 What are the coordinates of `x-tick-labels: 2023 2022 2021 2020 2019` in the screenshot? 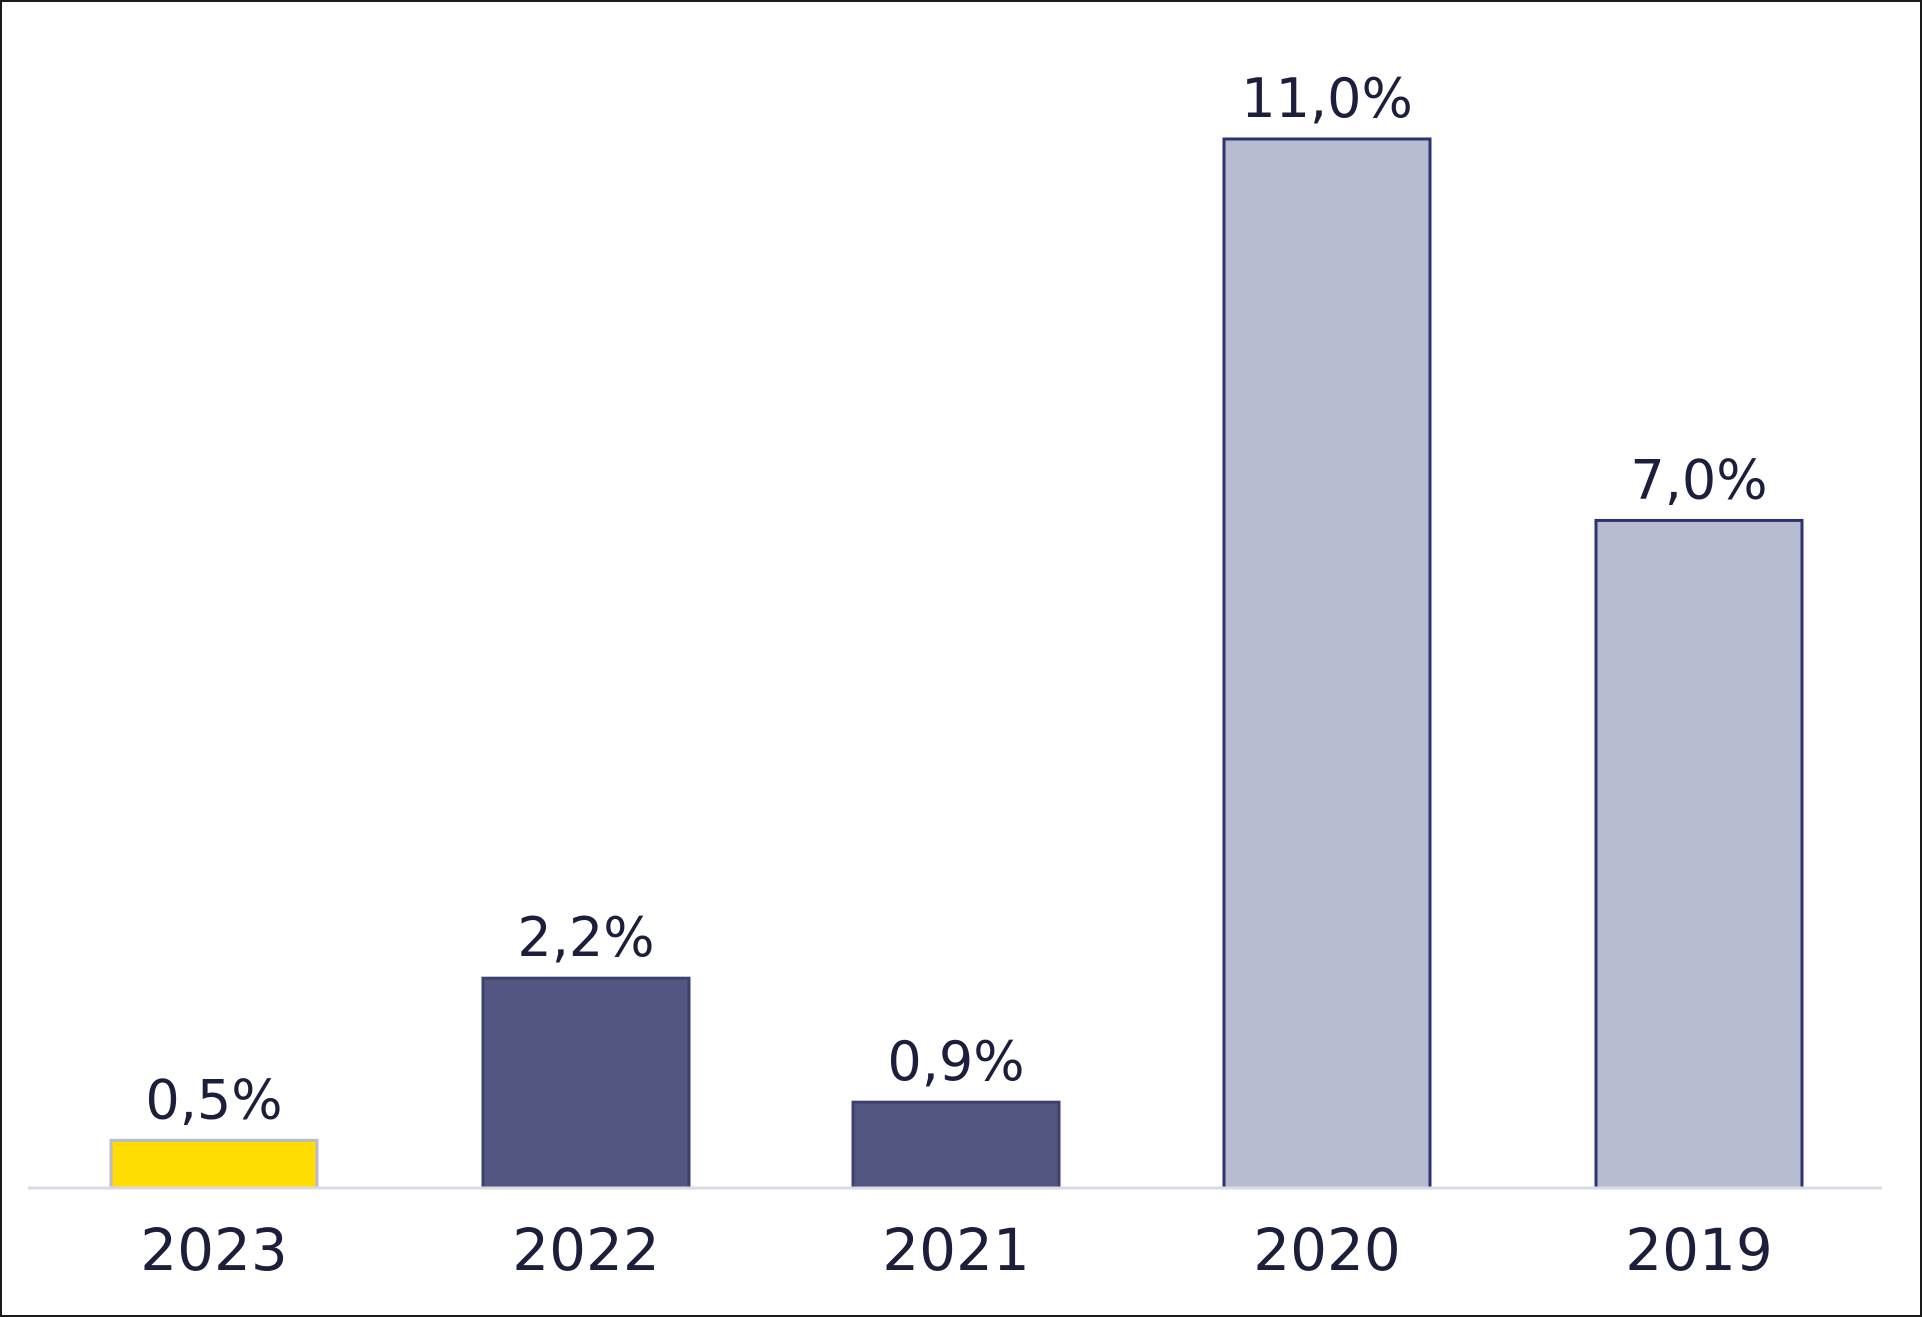 It's located at (956, 1250).